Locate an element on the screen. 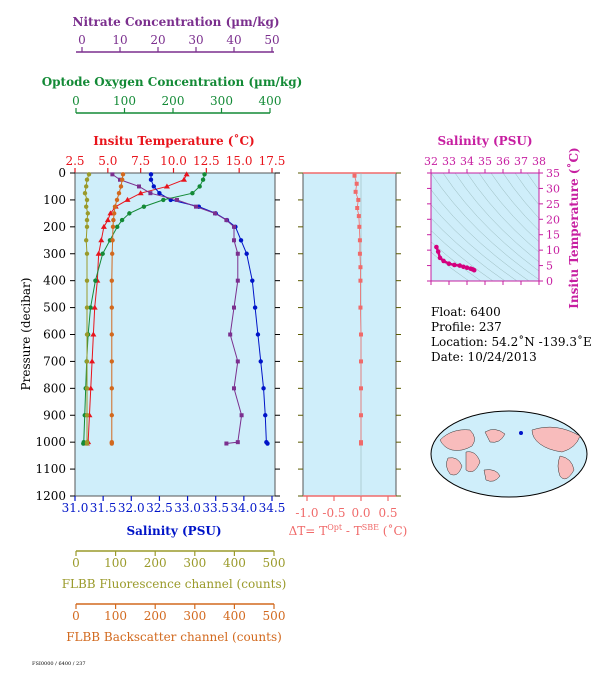  fluorescence-tick-label: 400 is located at coordinates (234, 563).